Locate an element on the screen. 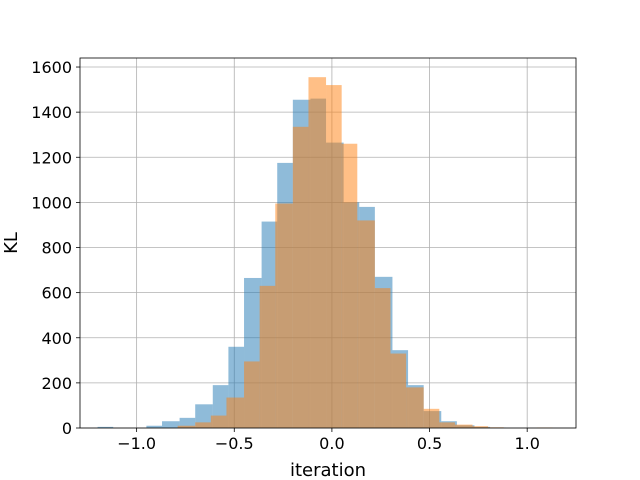 Image resolution: width=640 pixels, height=480 pixels. x-tick-label-2: 0.0 is located at coordinates (331, 443).